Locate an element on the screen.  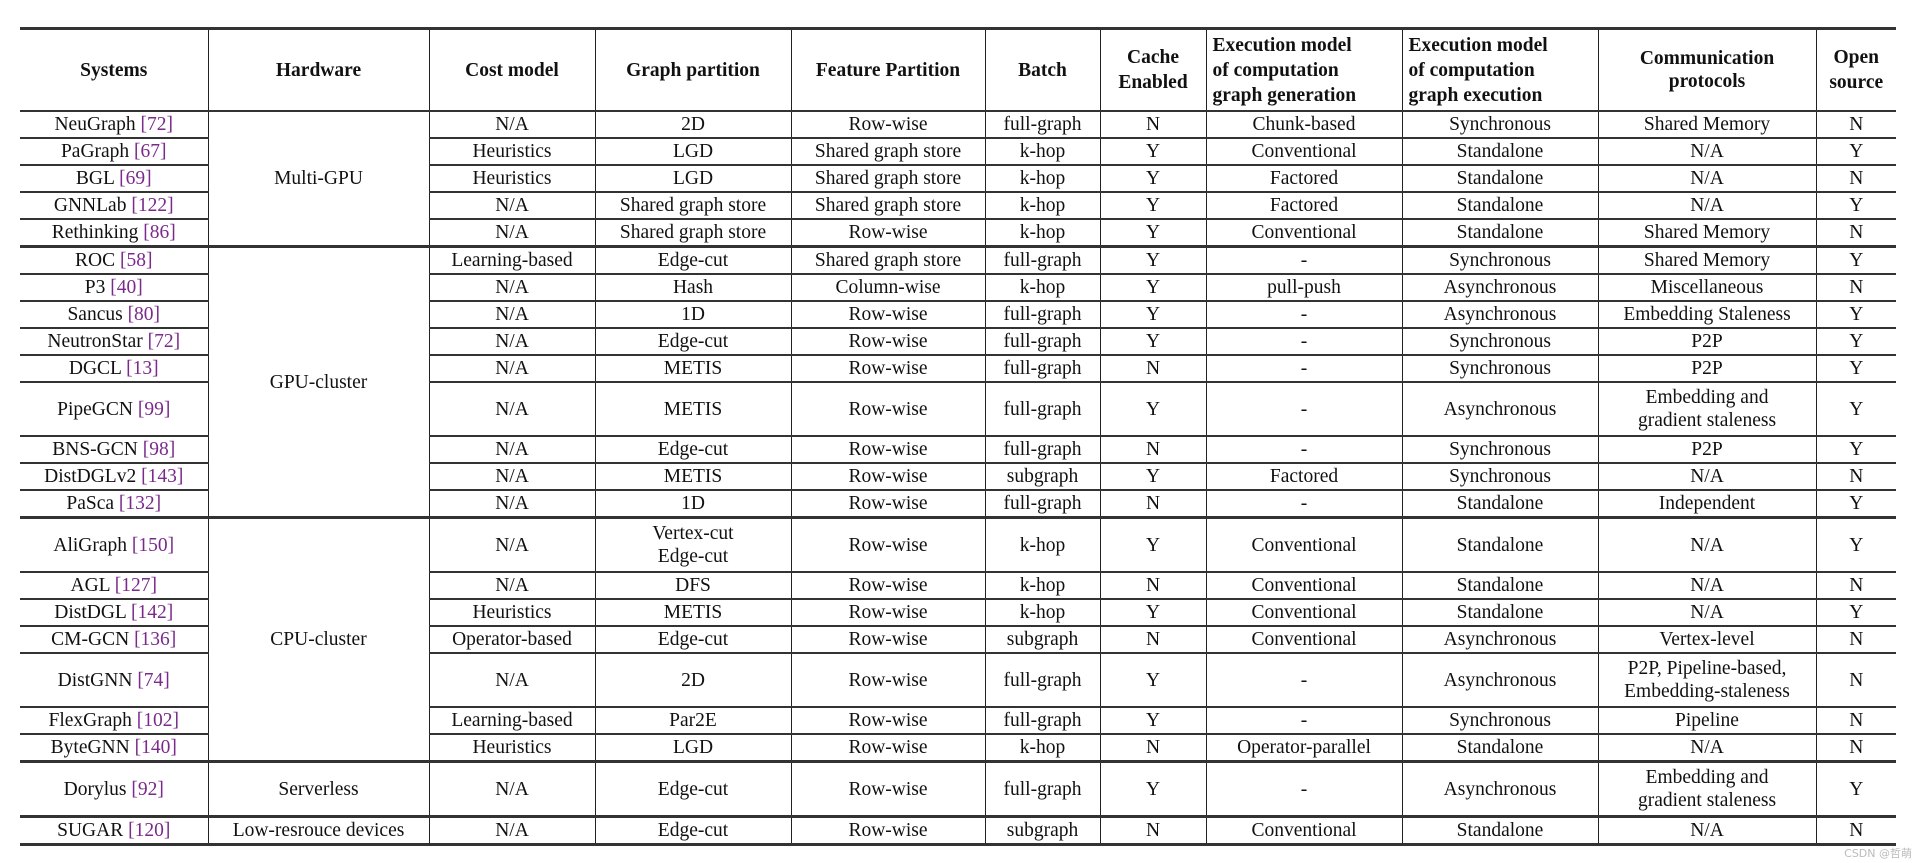
citation-link: [80] is located at coordinates (144, 314).